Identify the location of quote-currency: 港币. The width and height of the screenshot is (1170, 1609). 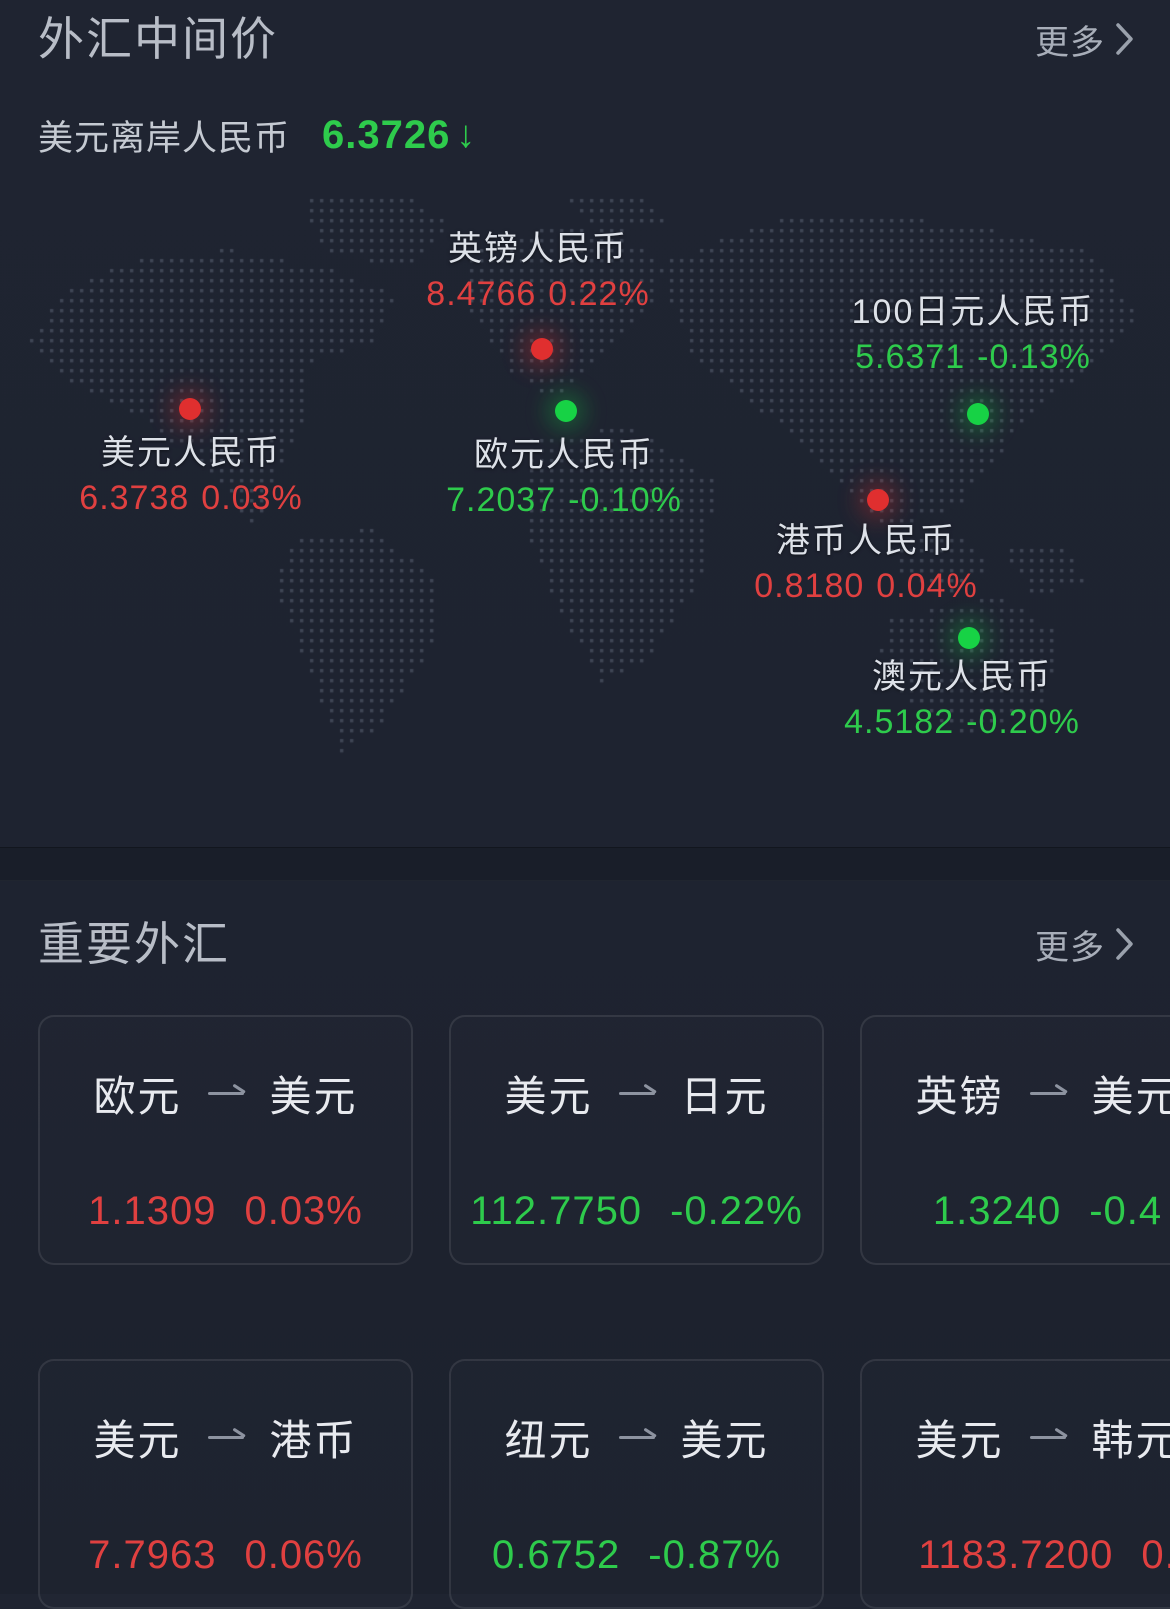
(314, 1437).